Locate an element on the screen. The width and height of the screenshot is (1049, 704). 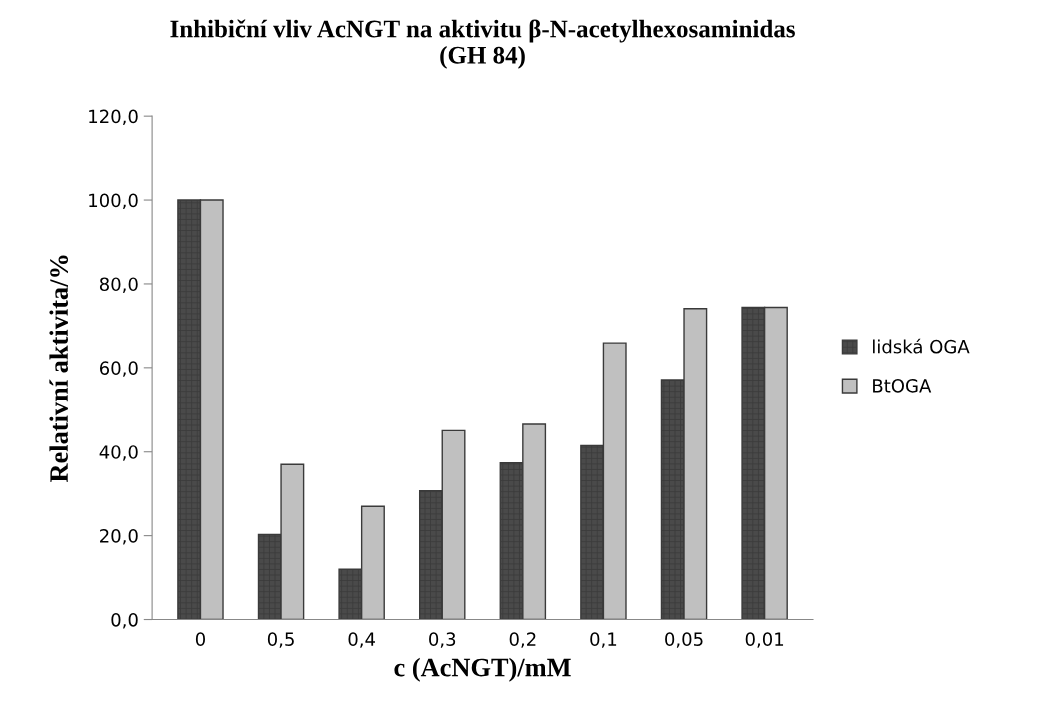
y-tick-label: 80,0 is located at coordinates (118, 285).